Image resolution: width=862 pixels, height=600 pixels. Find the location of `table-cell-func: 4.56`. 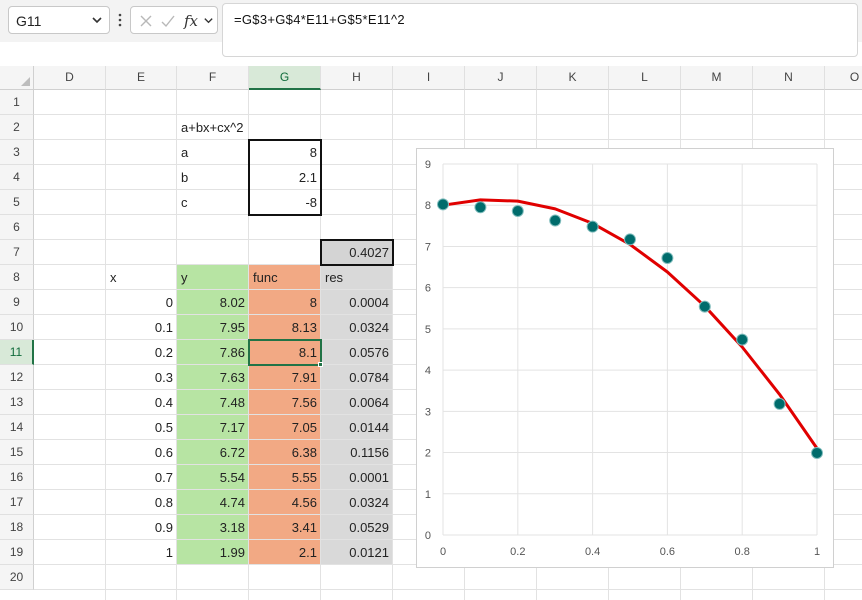

table-cell-func: 4.56 is located at coordinates (304, 502).